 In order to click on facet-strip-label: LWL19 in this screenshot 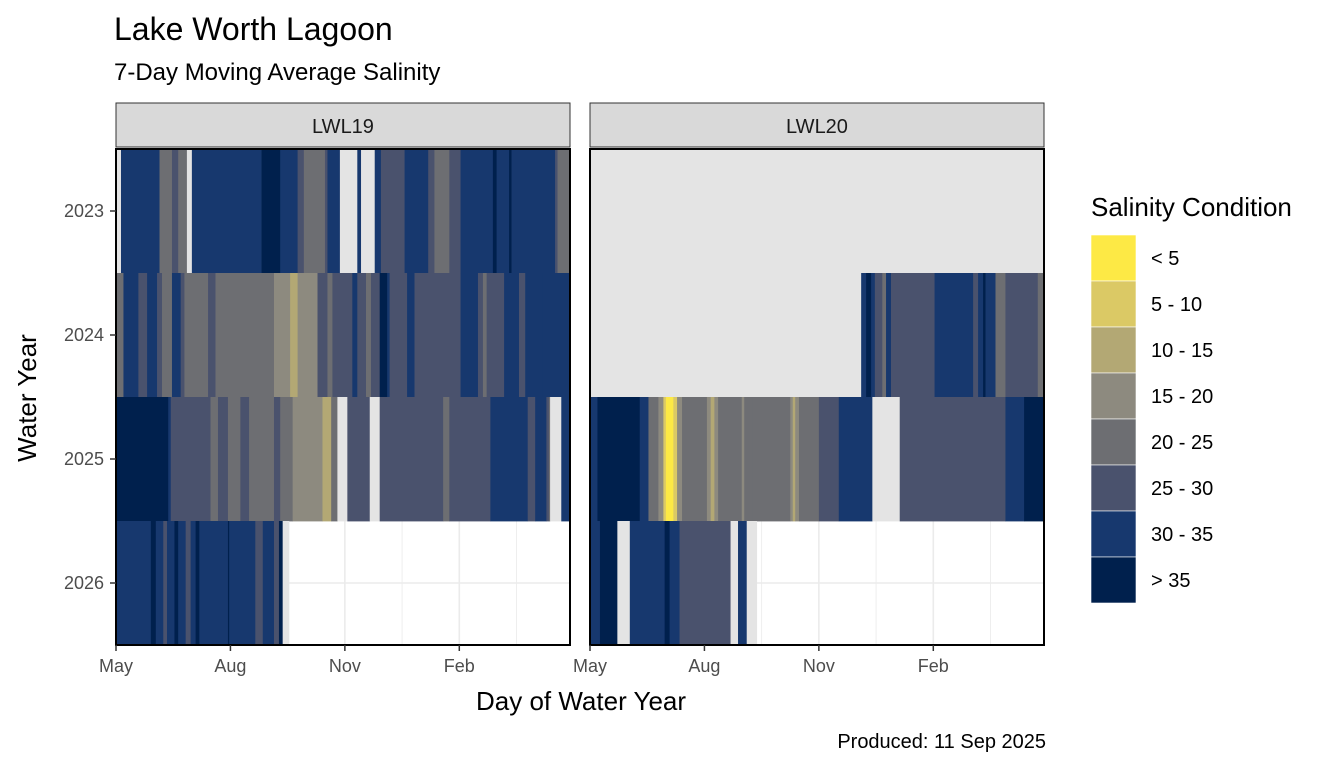, I will do `click(343, 127)`.